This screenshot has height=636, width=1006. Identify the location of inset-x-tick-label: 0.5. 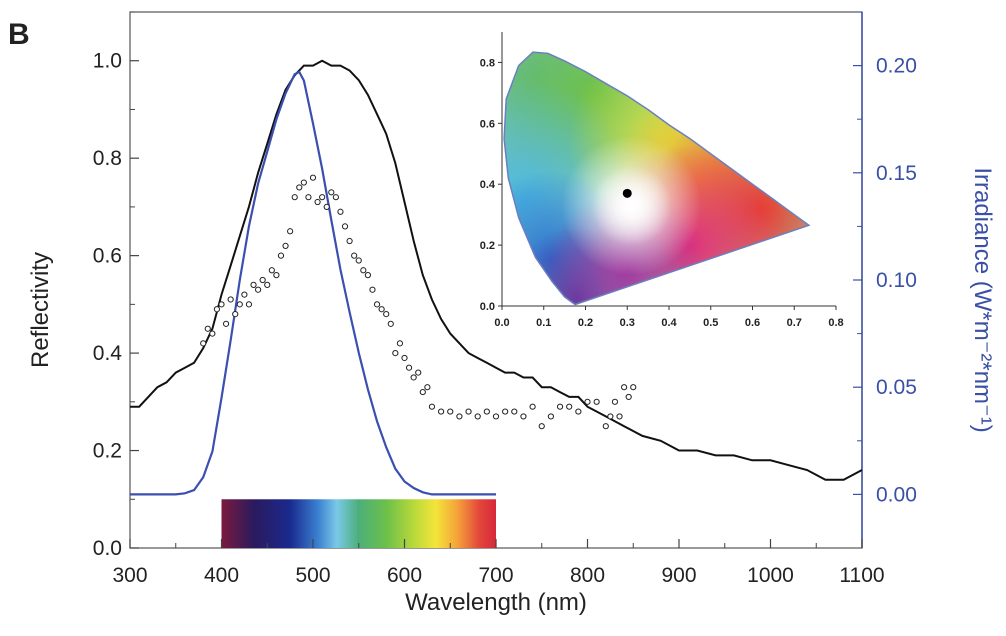
(710, 323).